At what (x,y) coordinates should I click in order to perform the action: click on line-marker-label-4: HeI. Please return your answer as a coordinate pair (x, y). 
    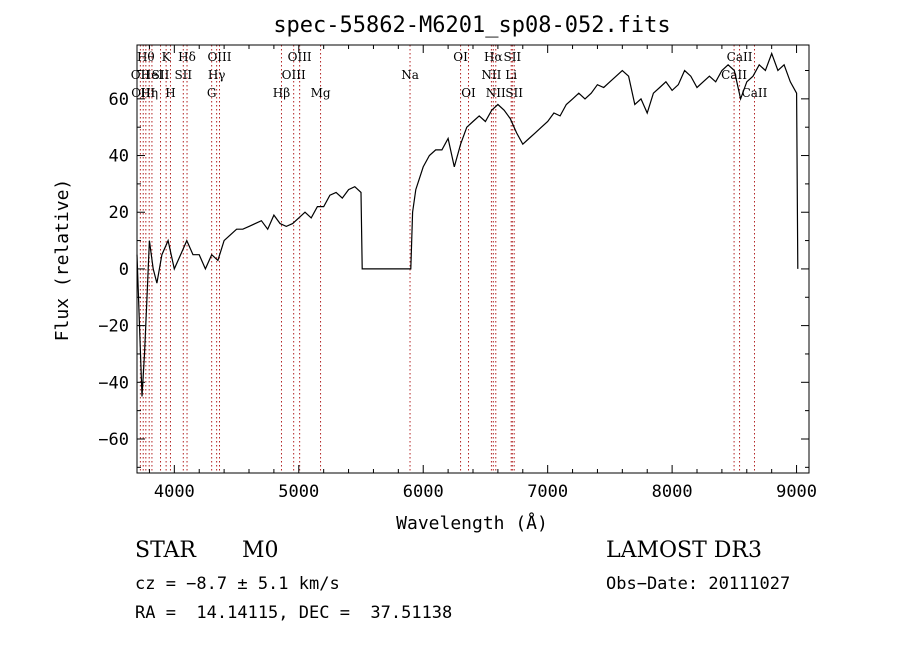
    Looking at the image, I should click on (152, 75).